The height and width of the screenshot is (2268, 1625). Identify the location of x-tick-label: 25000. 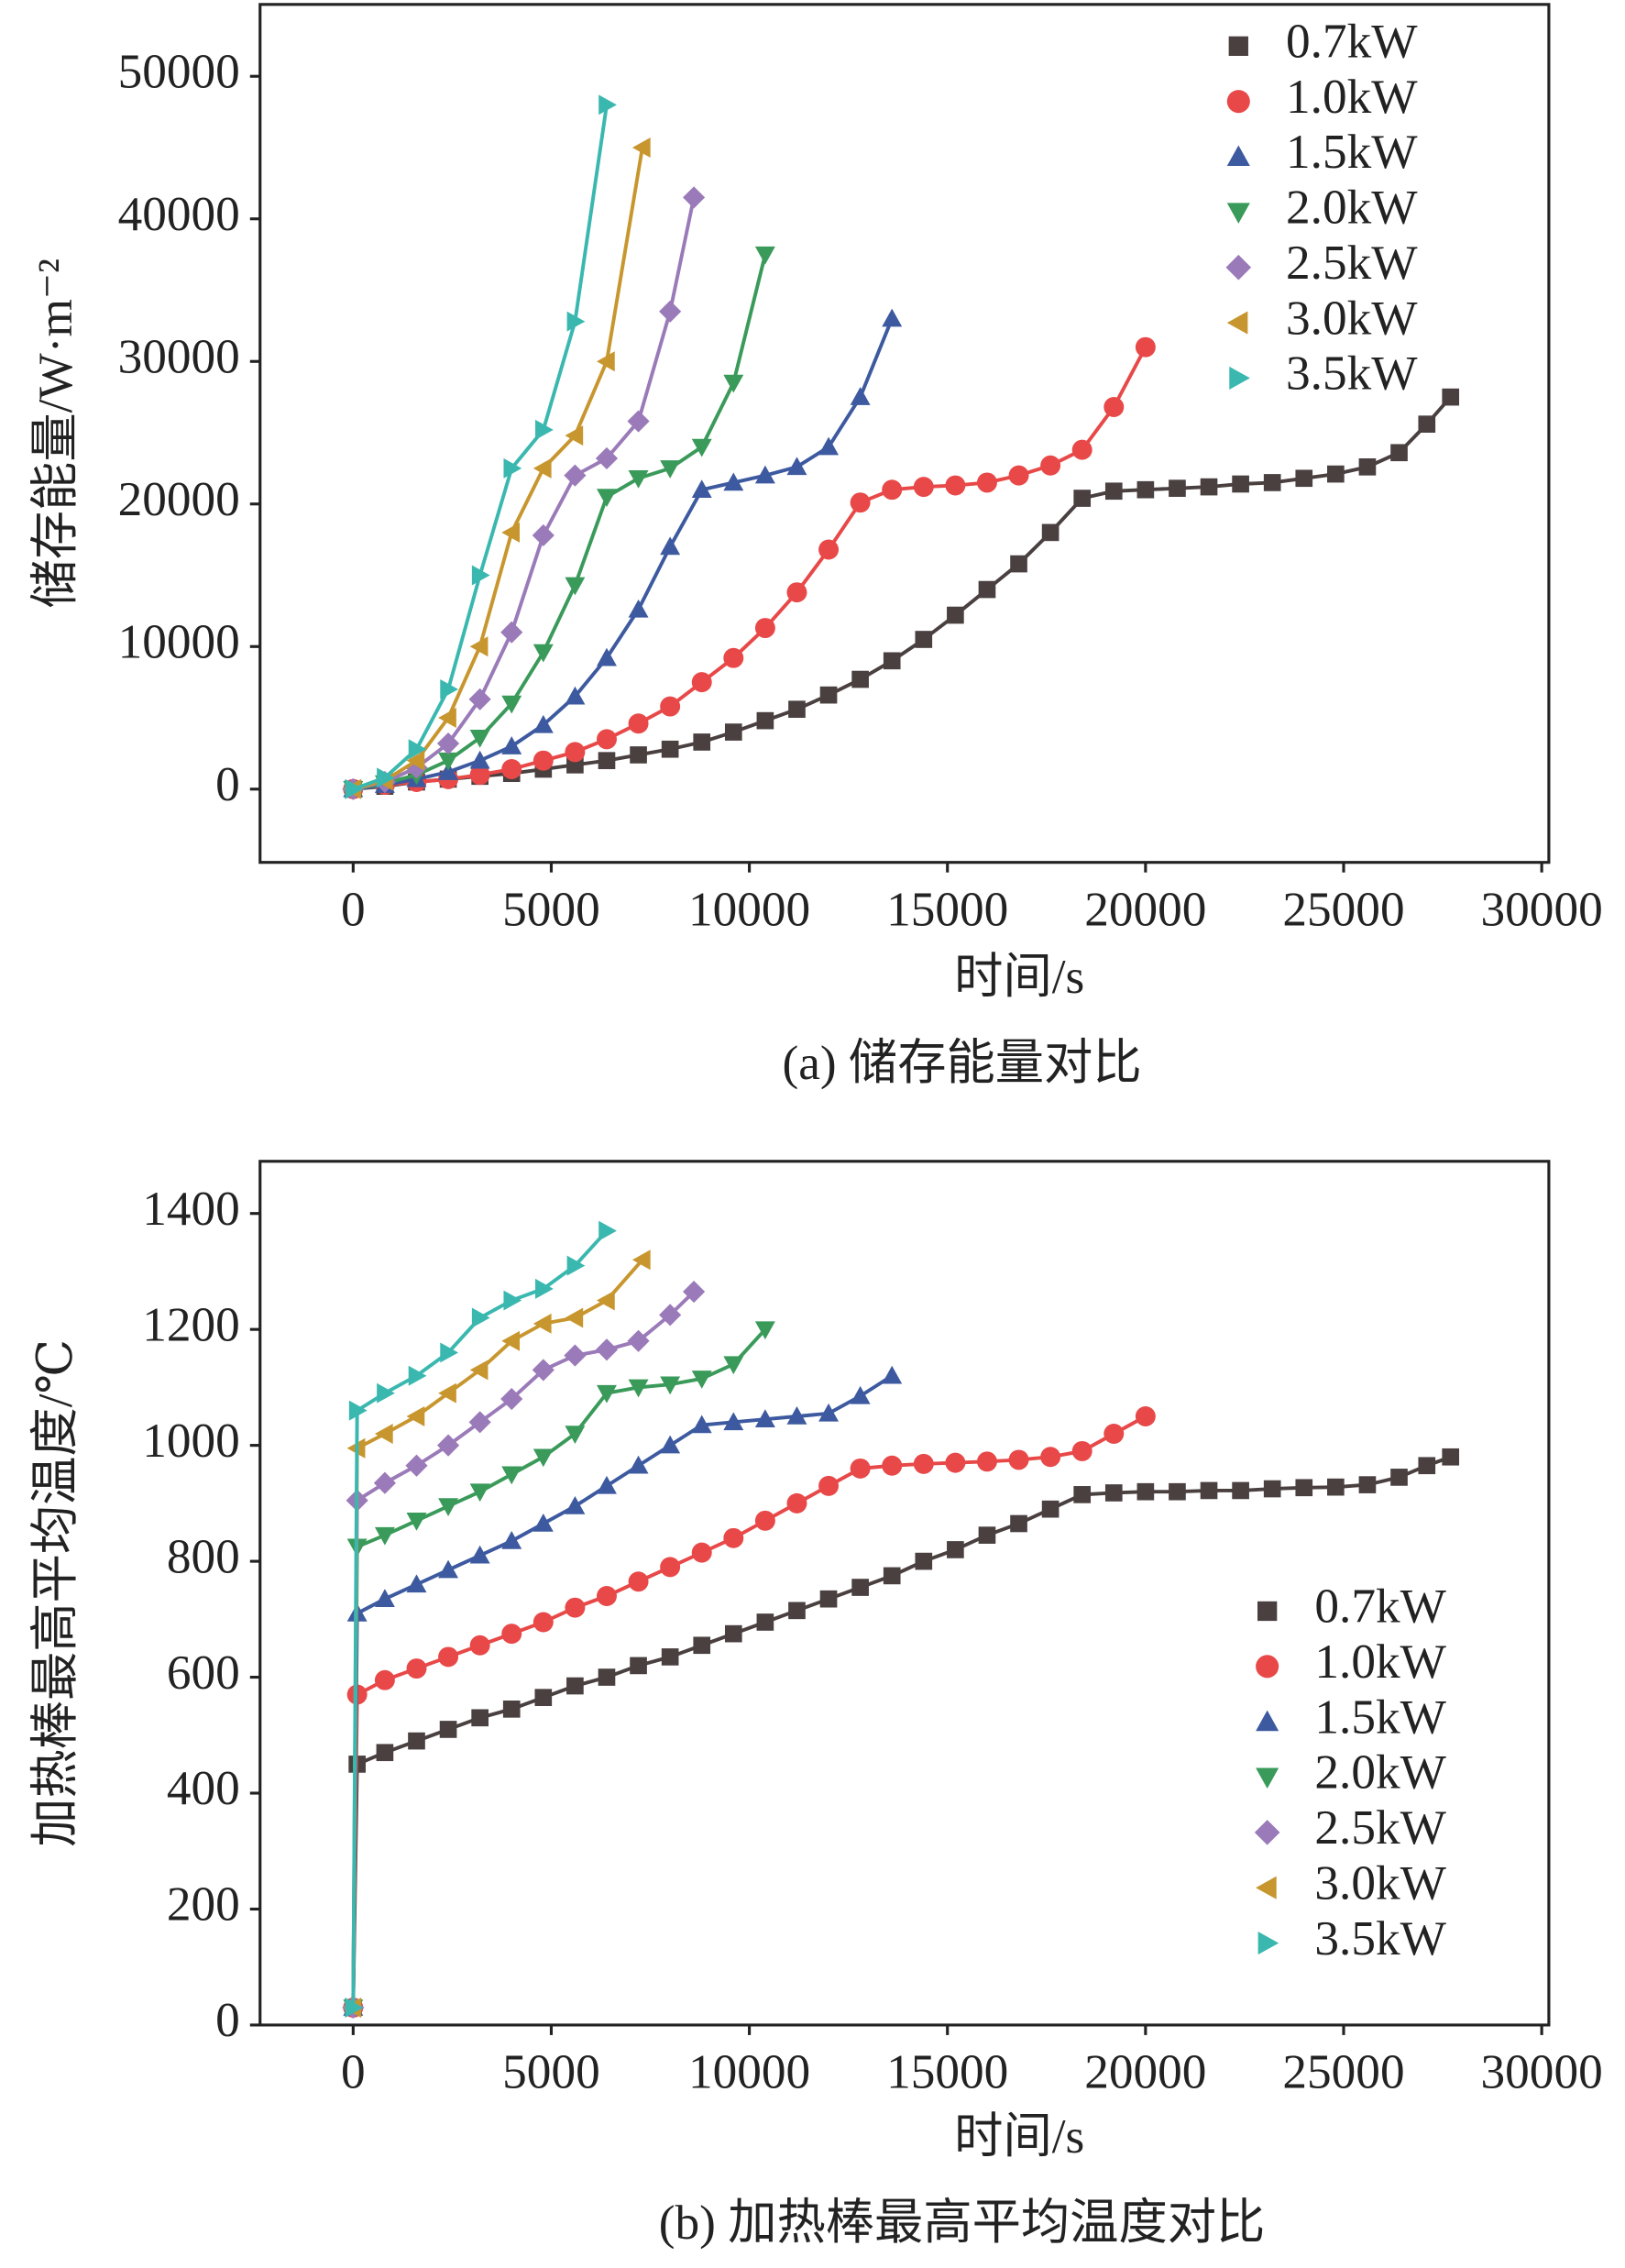
(1343, 909).